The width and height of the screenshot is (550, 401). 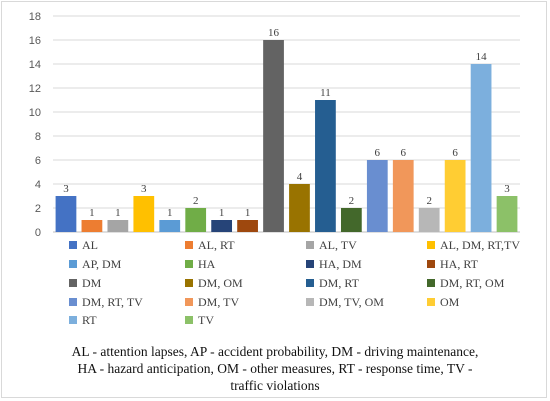 I want to click on y-tick-label: 18, so click(x=35, y=17).